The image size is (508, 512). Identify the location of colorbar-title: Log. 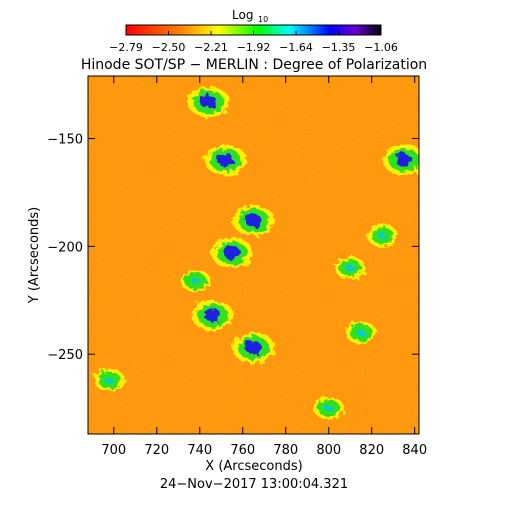
(242, 15).